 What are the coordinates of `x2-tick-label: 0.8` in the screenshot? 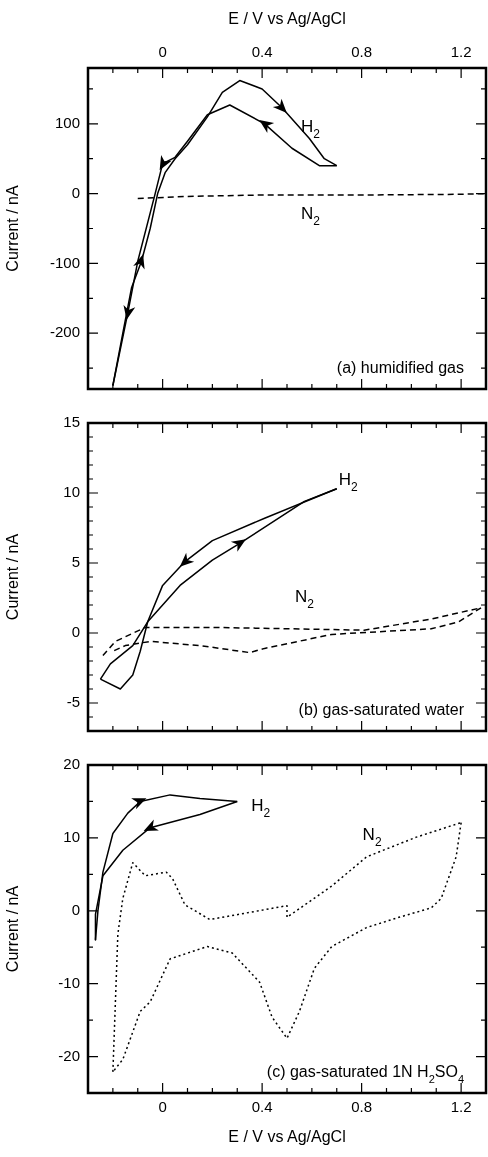 It's located at (362, 52).